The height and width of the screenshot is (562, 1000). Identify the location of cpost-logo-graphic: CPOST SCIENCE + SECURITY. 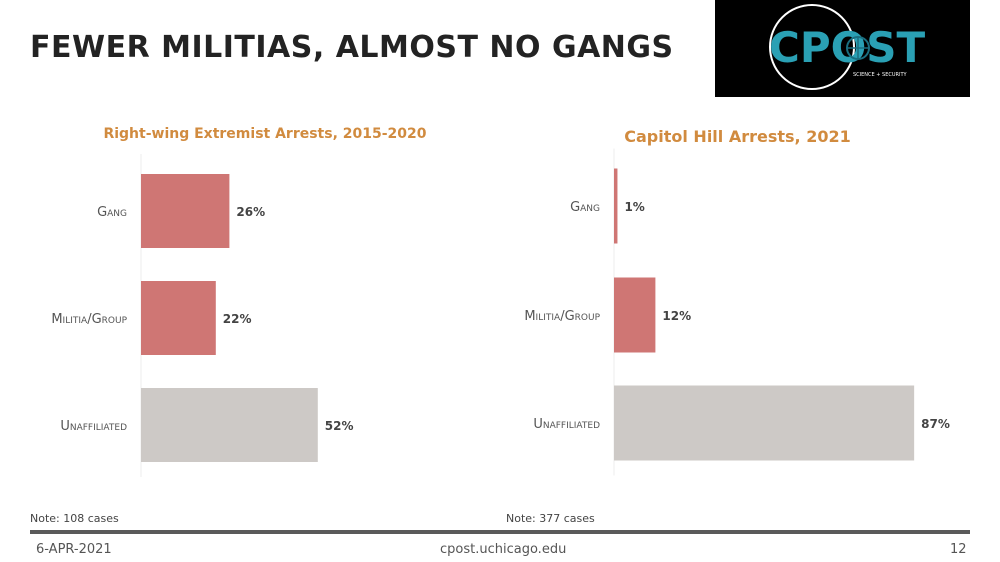
(847, 47).